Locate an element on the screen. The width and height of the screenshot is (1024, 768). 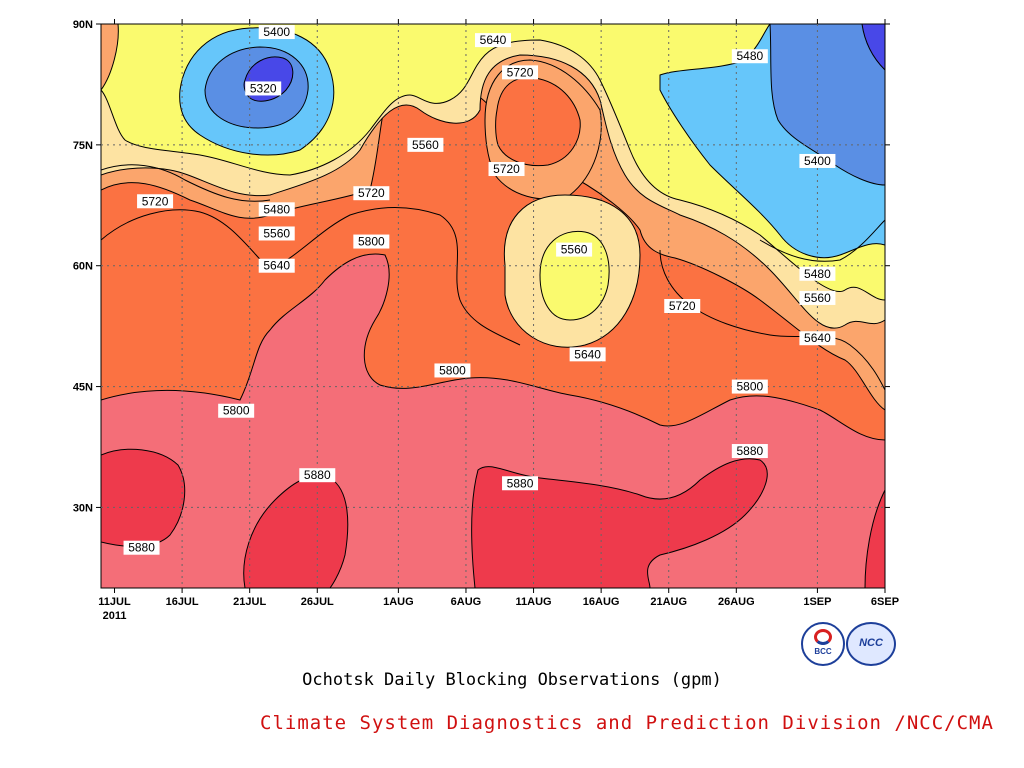
bcc-emblem-icon is located at coordinates (823, 637).